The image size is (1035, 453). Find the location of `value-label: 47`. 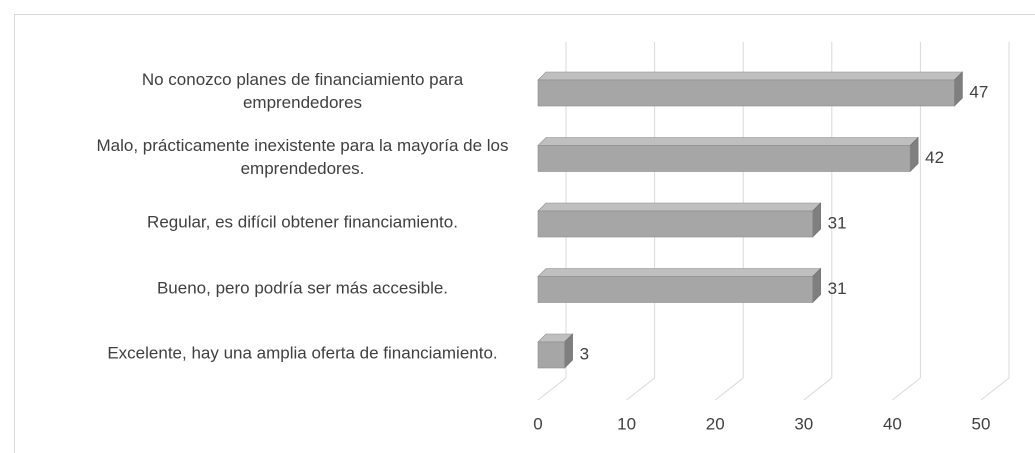

value-label: 47 is located at coordinates (978, 91).